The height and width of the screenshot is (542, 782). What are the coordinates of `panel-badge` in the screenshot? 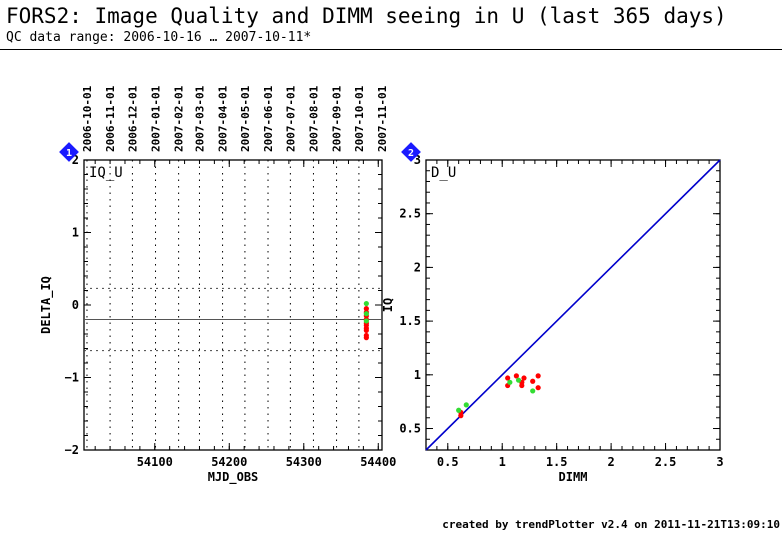 It's located at (411, 152).